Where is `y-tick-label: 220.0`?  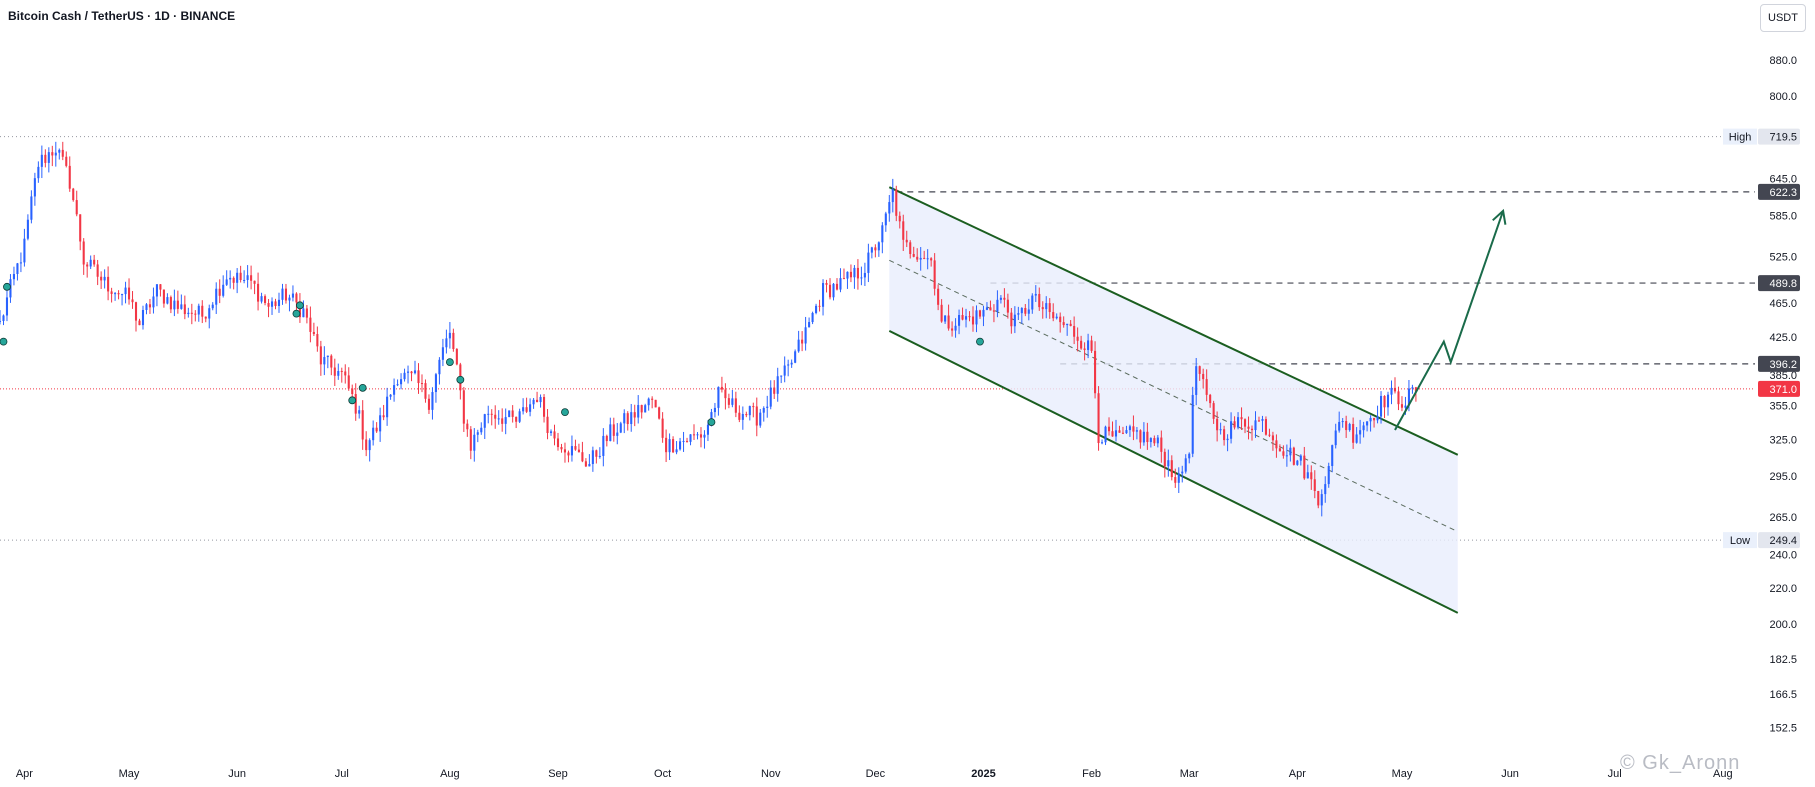 y-tick-label: 220.0 is located at coordinates (1783, 589).